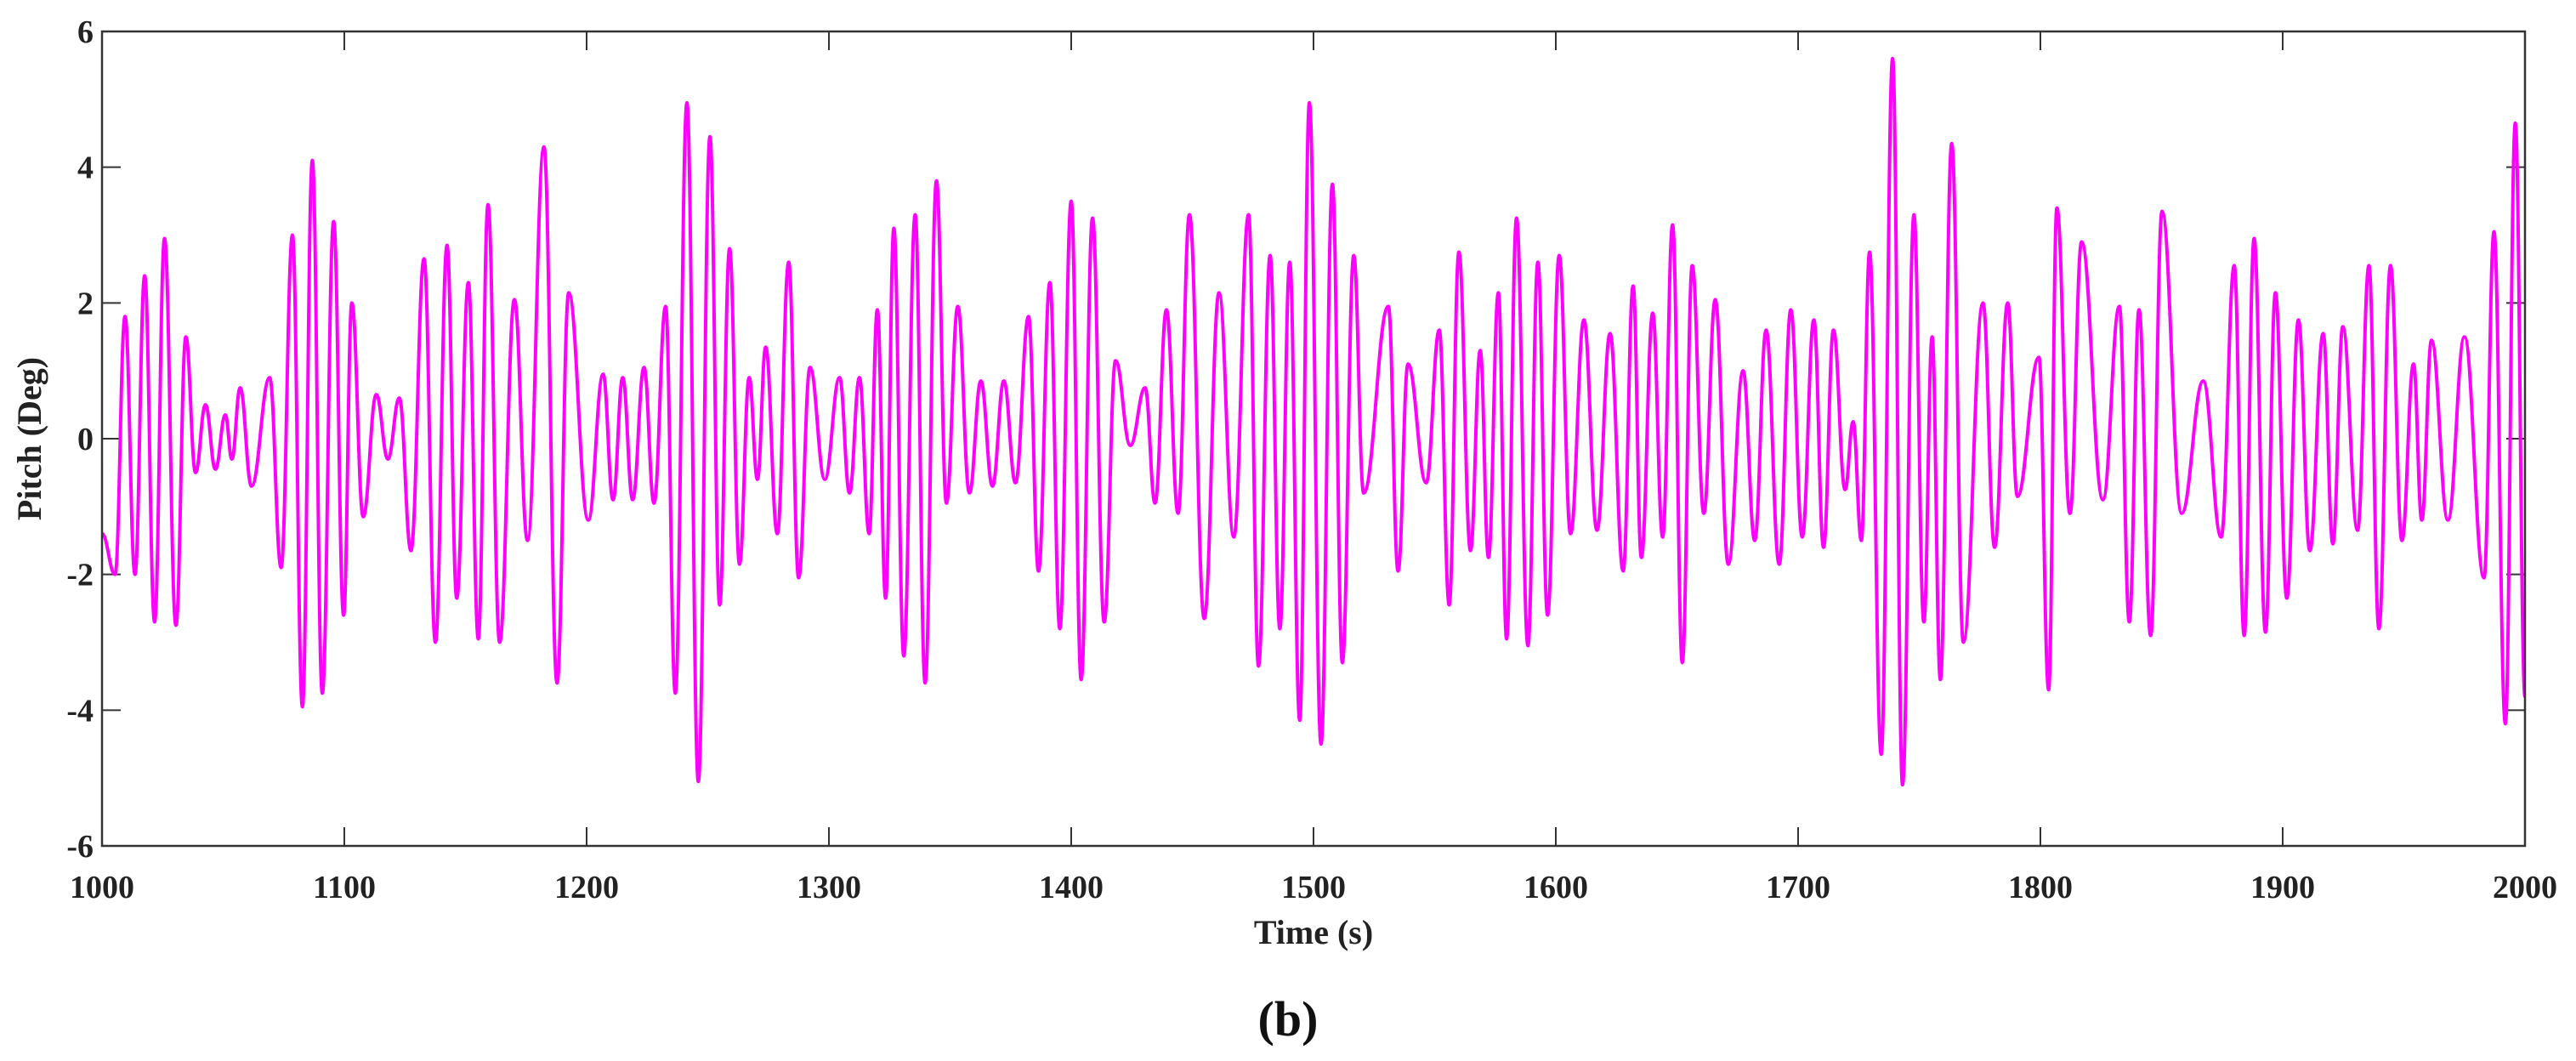  I want to click on y-tick-label: 6, so click(85, 32).